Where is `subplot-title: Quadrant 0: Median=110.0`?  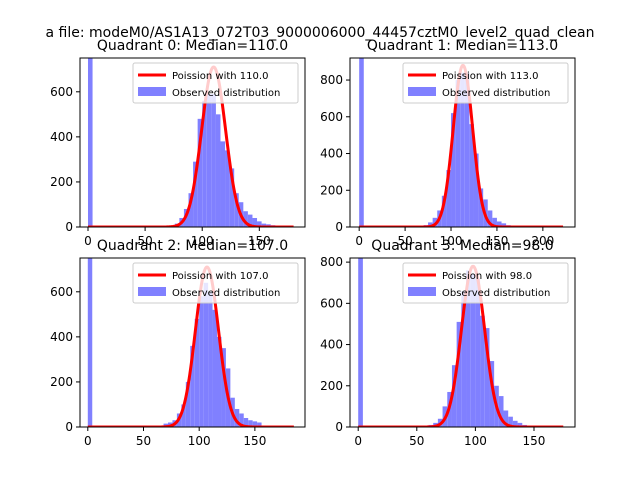 subplot-title: Quadrant 0: Median=110.0 is located at coordinates (192, 46).